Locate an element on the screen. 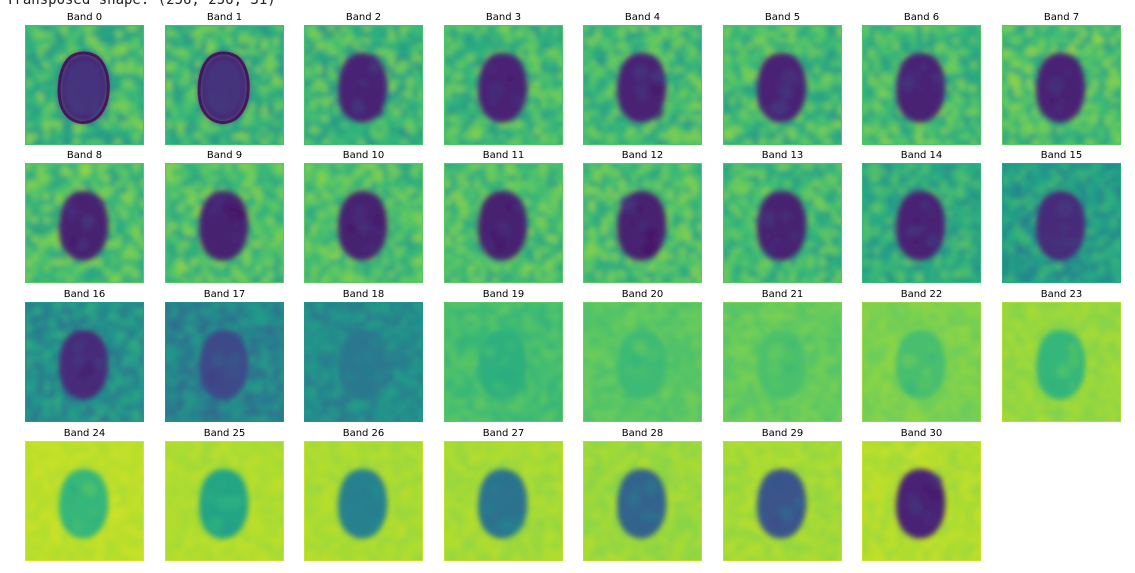 Image resolution: width=1135 pixels, height=573 pixels. band-panel: Band 4 is located at coordinates (642, 79).